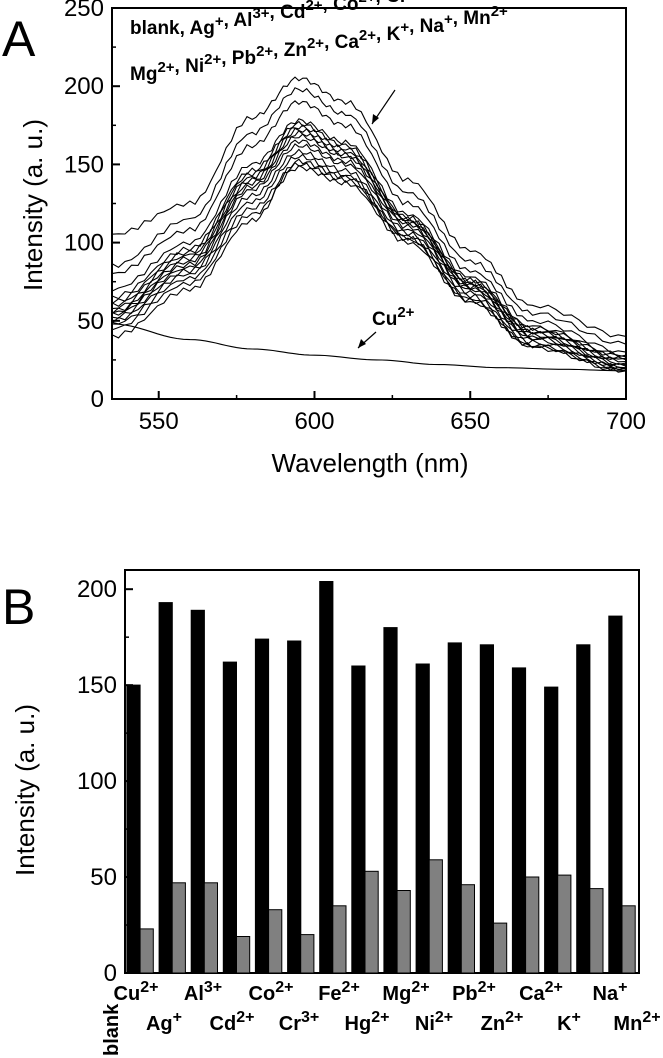 The width and height of the screenshot is (663, 1058). I want to click on bar-Al3plus-without-cu, so click(197, 791).